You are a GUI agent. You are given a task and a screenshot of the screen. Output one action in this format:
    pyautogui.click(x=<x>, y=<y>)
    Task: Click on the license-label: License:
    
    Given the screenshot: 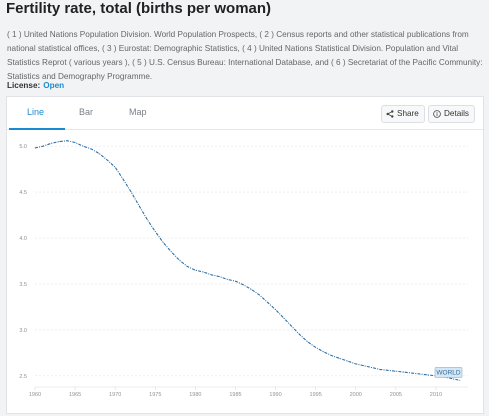 What is the action you would take?
    pyautogui.click(x=24, y=85)
    